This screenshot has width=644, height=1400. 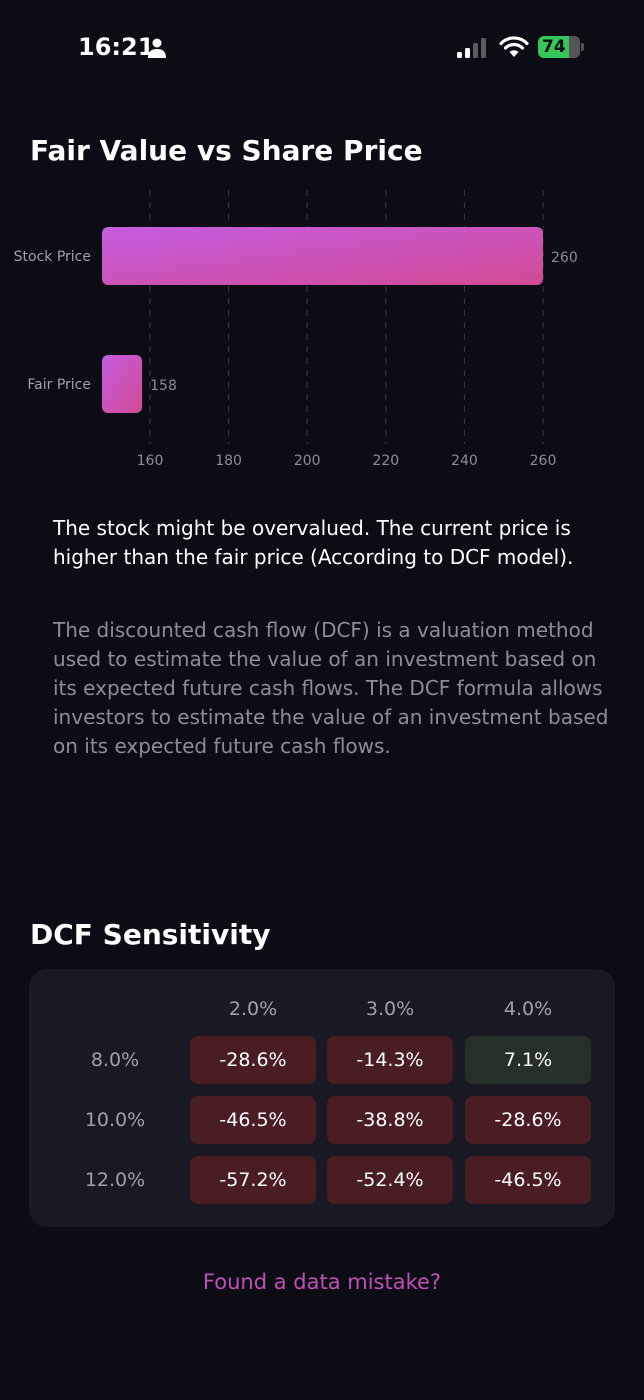 I want to click on row-header: 10.0%, so click(x=115, y=1120).